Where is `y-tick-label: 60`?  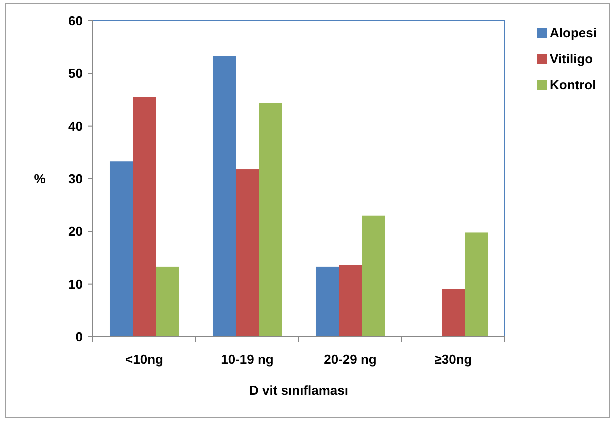
y-tick-label: 60 is located at coordinates (75, 21).